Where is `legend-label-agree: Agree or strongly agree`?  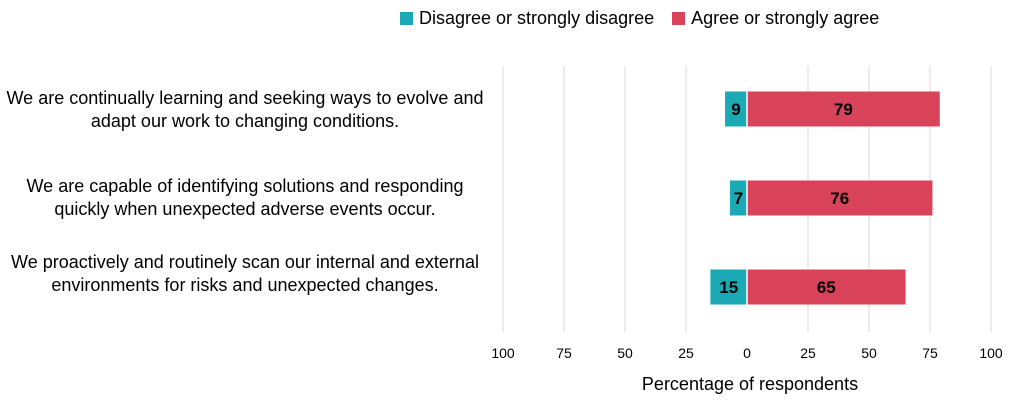
legend-label-agree: Agree or strongly agree is located at coordinates (785, 18).